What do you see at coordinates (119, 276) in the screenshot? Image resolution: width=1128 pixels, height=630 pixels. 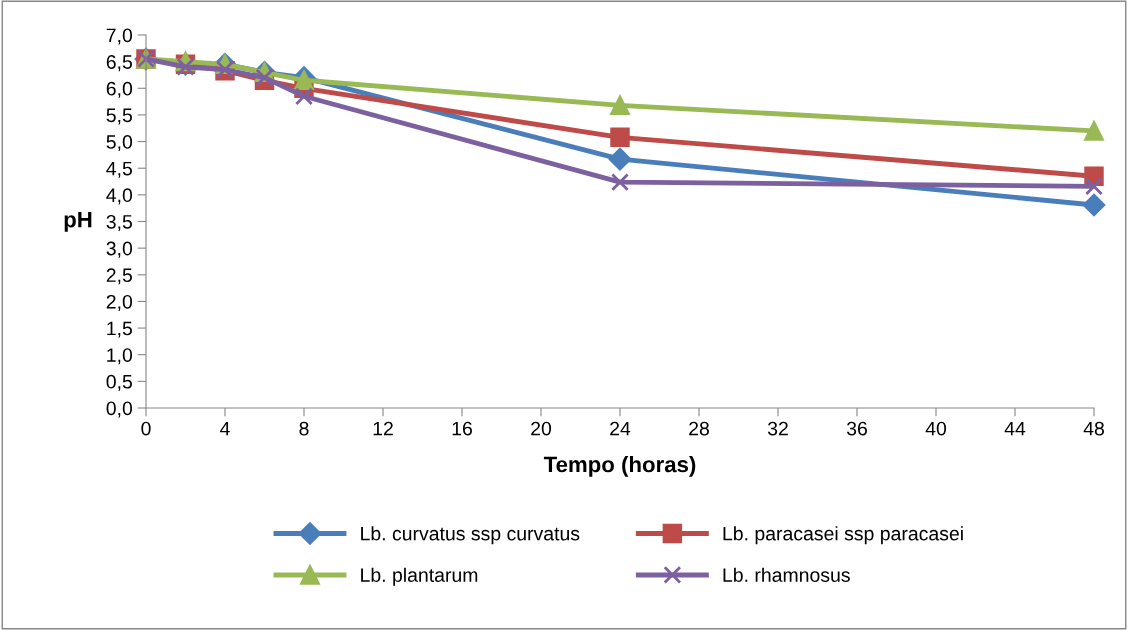 I see `y-tick-label: 2,5` at bounding box center [119, 276].